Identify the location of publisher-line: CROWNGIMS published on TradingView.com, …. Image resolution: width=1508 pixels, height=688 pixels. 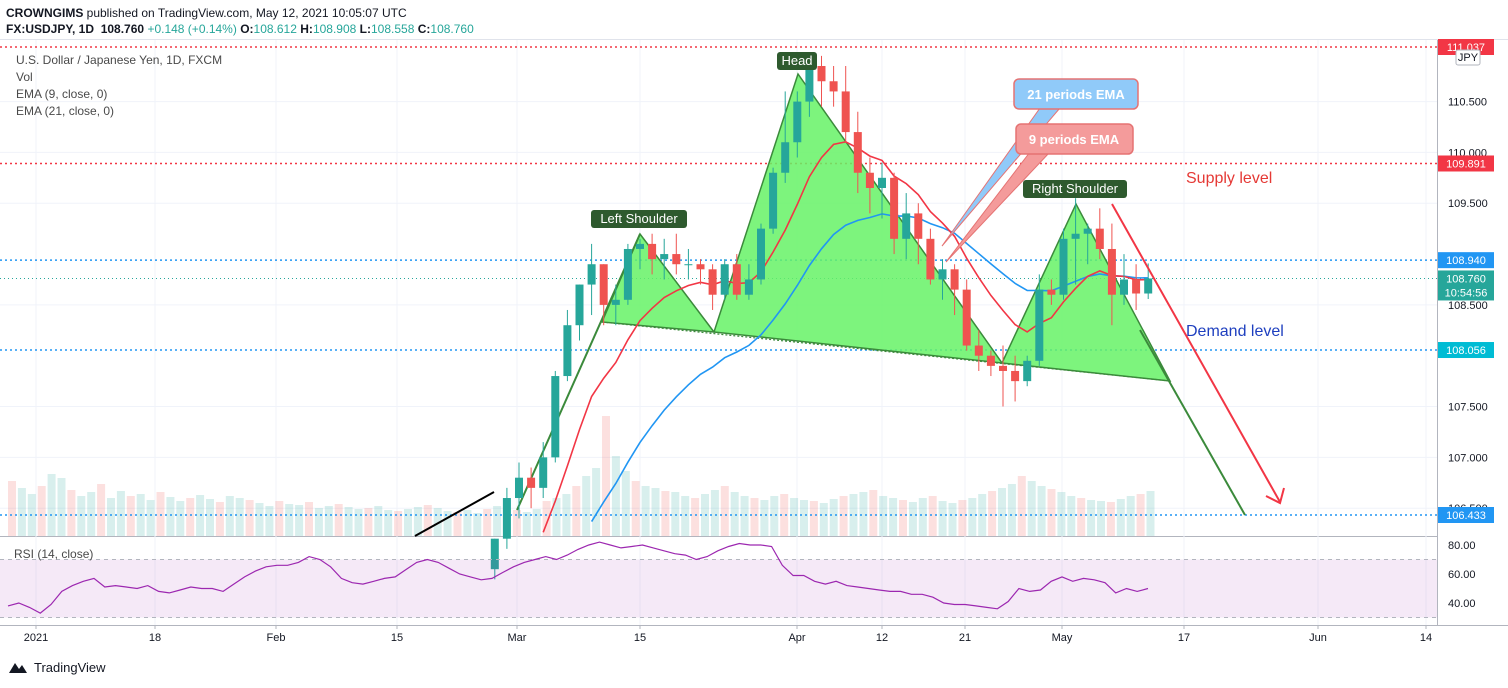
(240, 13).